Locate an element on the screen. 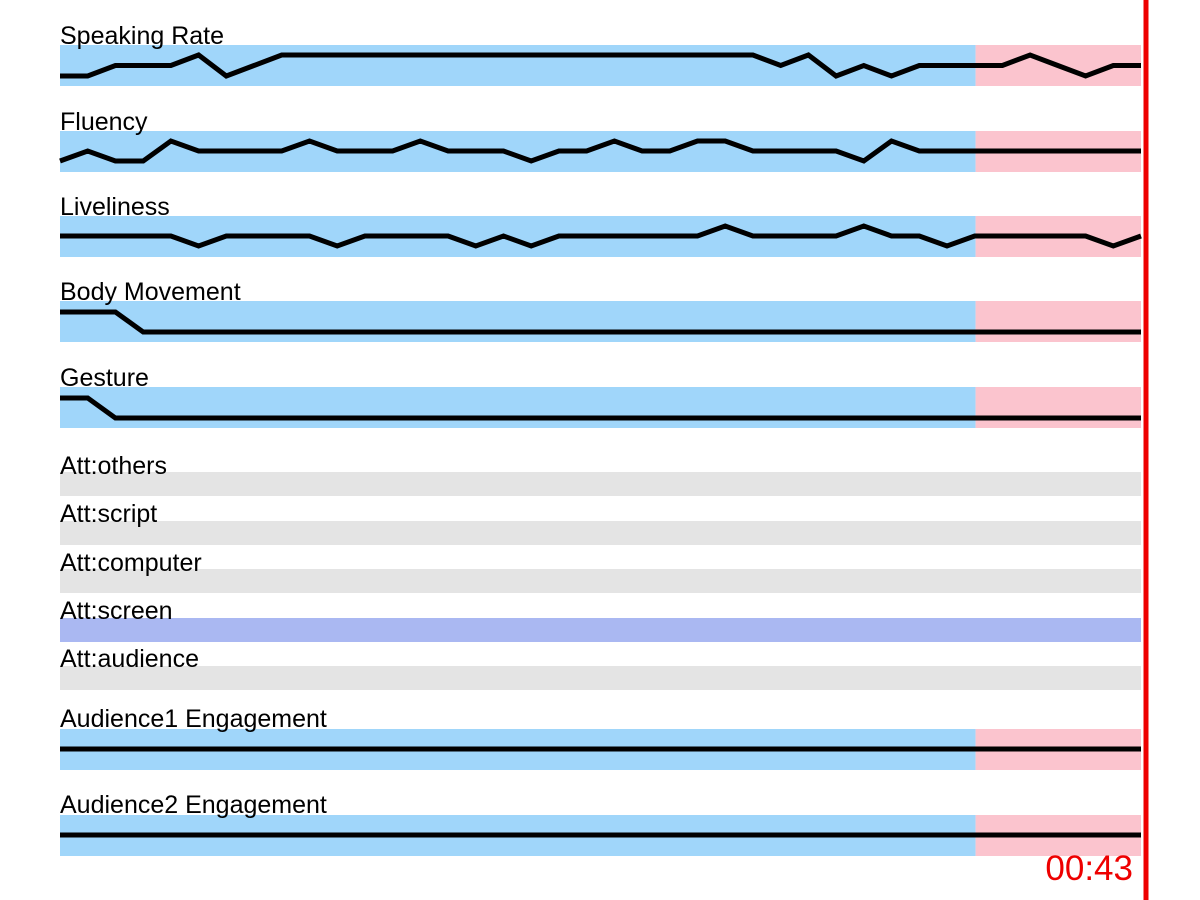  recent-band-body-movement is located at coordinates (1058, 321).